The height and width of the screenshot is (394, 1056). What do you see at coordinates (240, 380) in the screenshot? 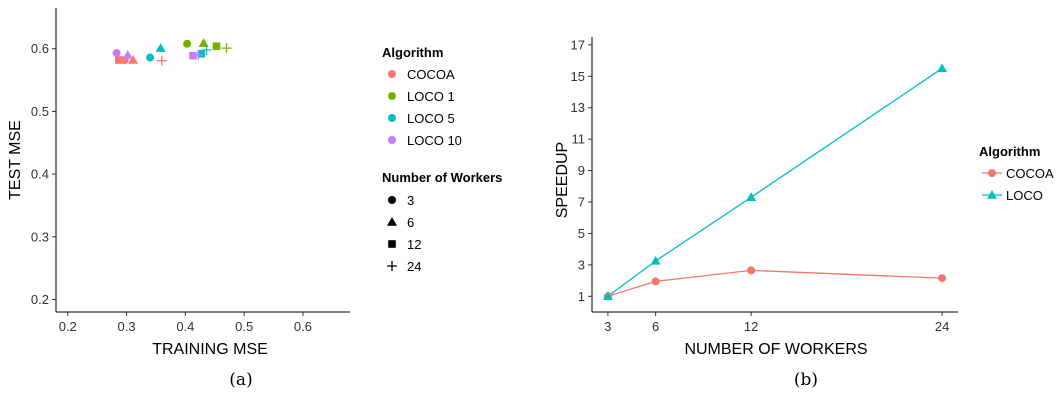
I see `panel-a-caption: (a)` at bounding box center [240, 380].